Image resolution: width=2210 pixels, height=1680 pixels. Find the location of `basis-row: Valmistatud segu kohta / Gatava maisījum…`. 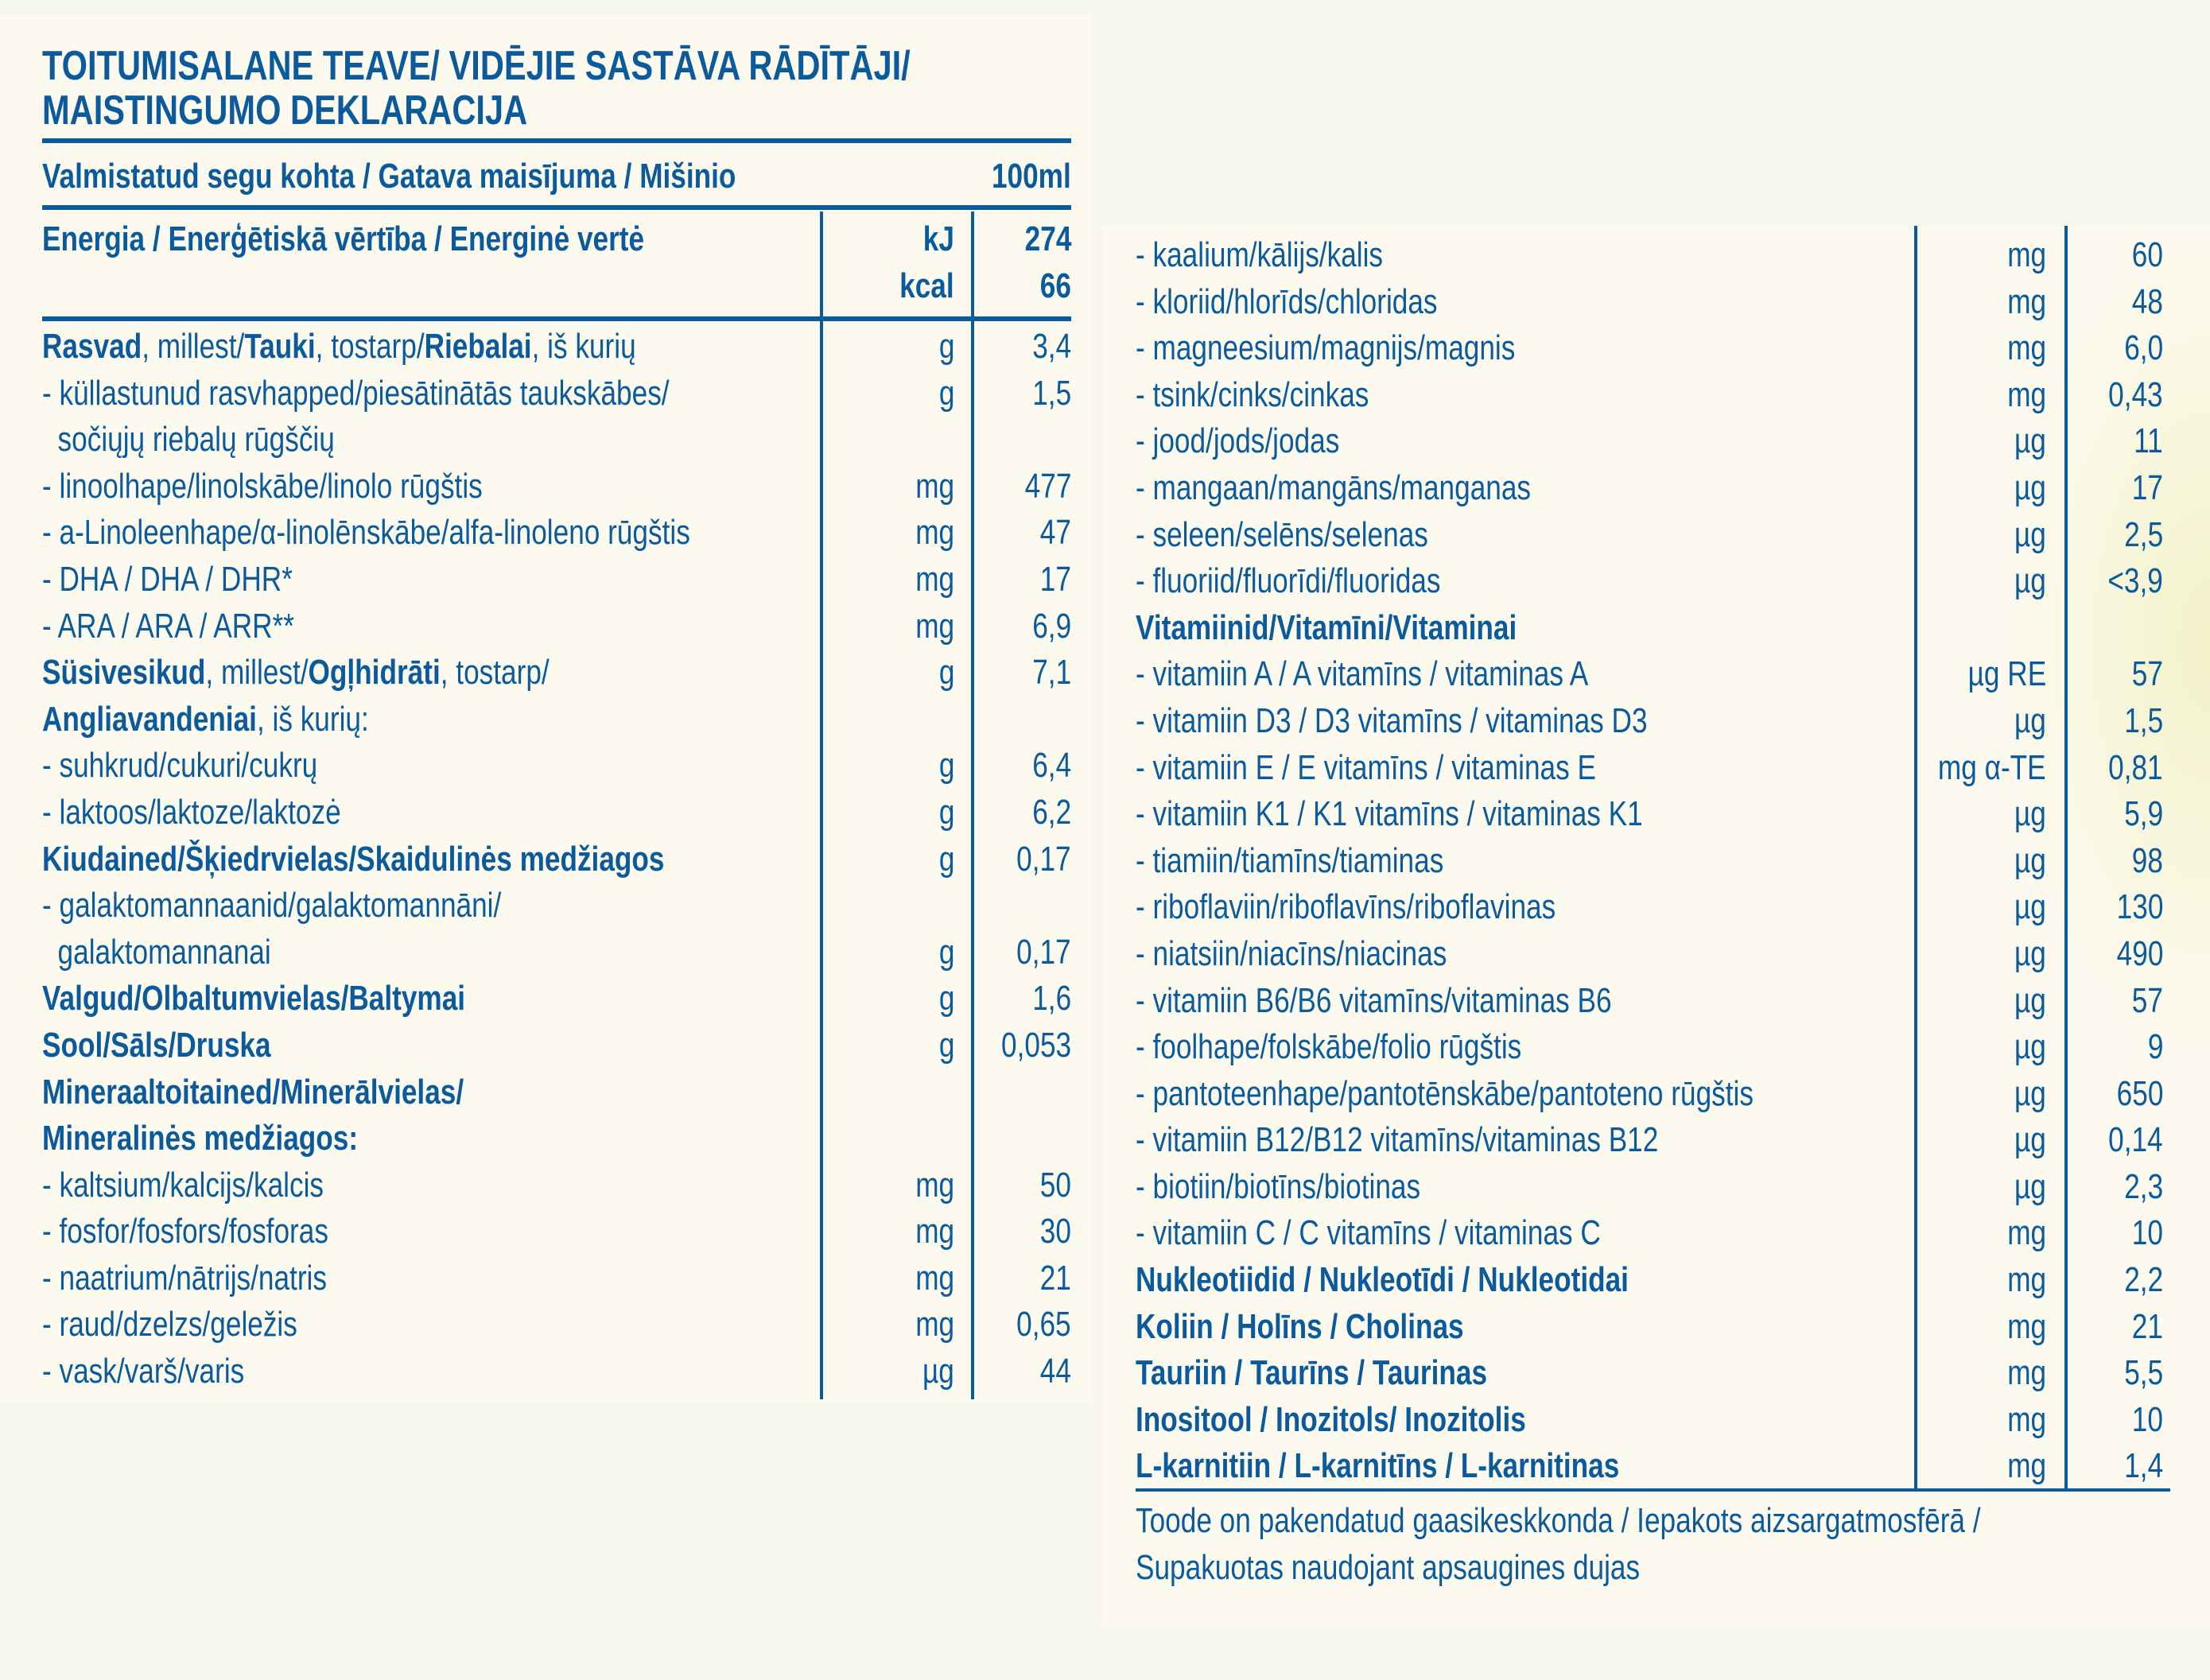

basis-row: Valmistatud segu kohta / Gatava maisījum… is located at coordinates (556, 176).